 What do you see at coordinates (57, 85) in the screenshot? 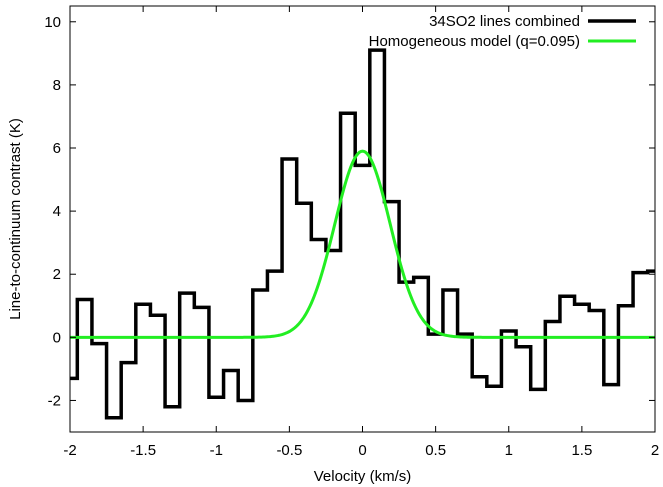
I see `y-tick-label: 8` at bounding box center [57, 85].